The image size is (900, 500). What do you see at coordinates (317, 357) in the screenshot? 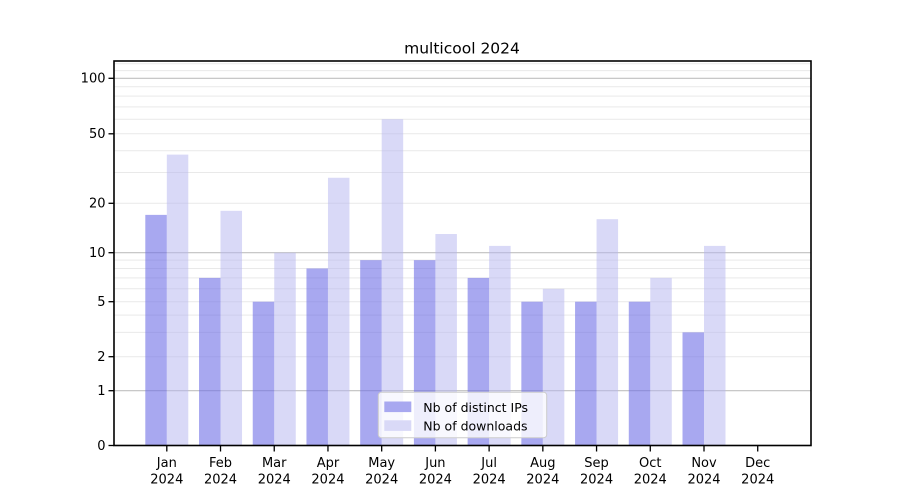
I see `bar-apr-distinct-ips` at bounding box center [317, 357].